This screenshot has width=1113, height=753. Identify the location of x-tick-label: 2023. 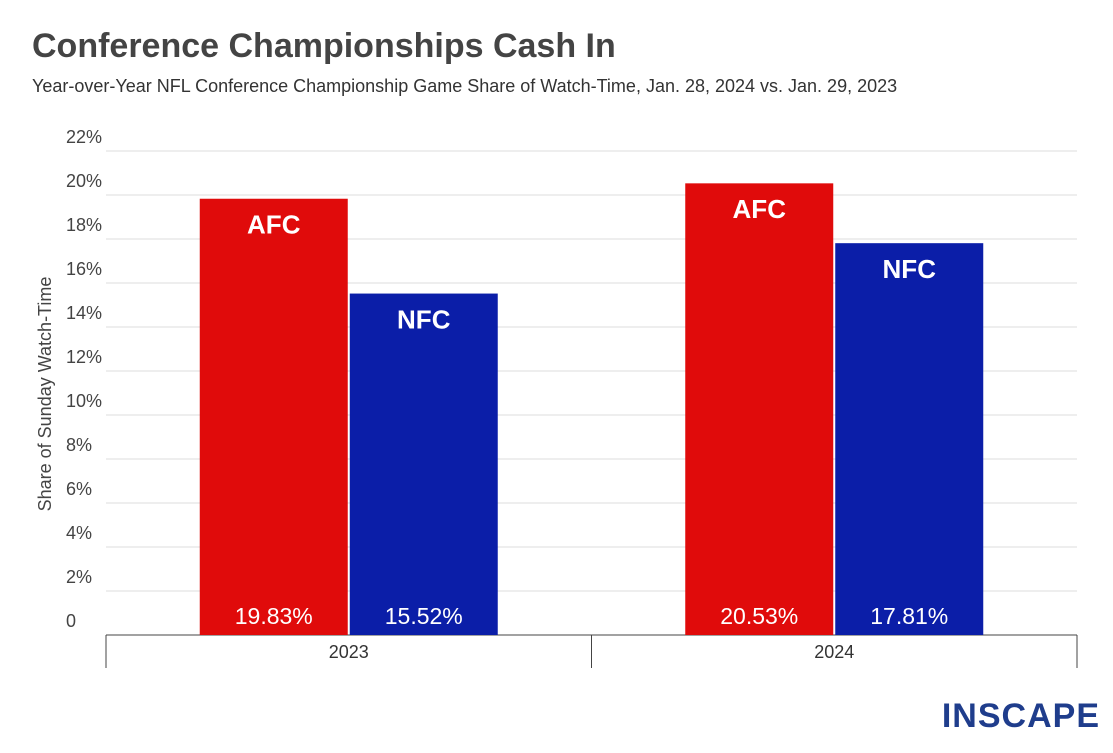
(349, 652).